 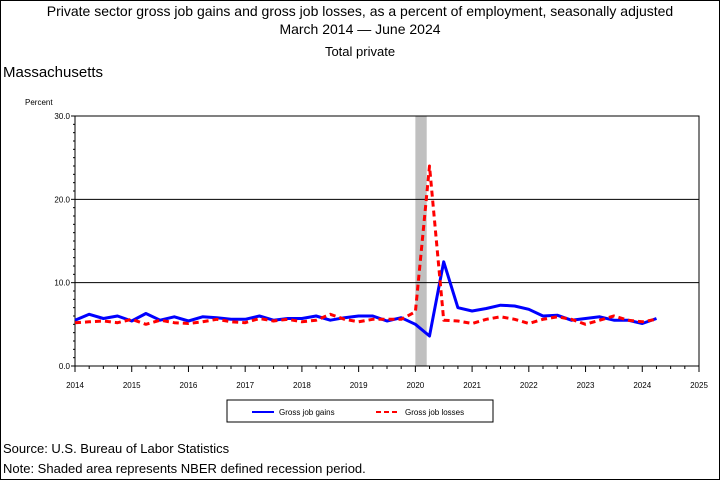 What do you see at coordinates (75, 385) in the screenshot?
I see `x-tick-label: 2014` at bounding box center [75, 385].